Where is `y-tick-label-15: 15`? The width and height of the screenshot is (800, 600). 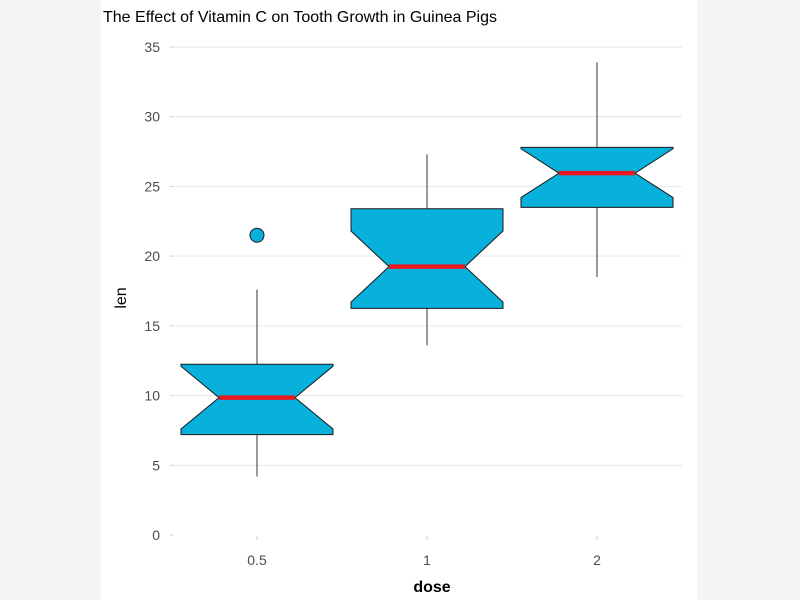
y-tick-label-15: 15 is located at coordinates (152, 326).